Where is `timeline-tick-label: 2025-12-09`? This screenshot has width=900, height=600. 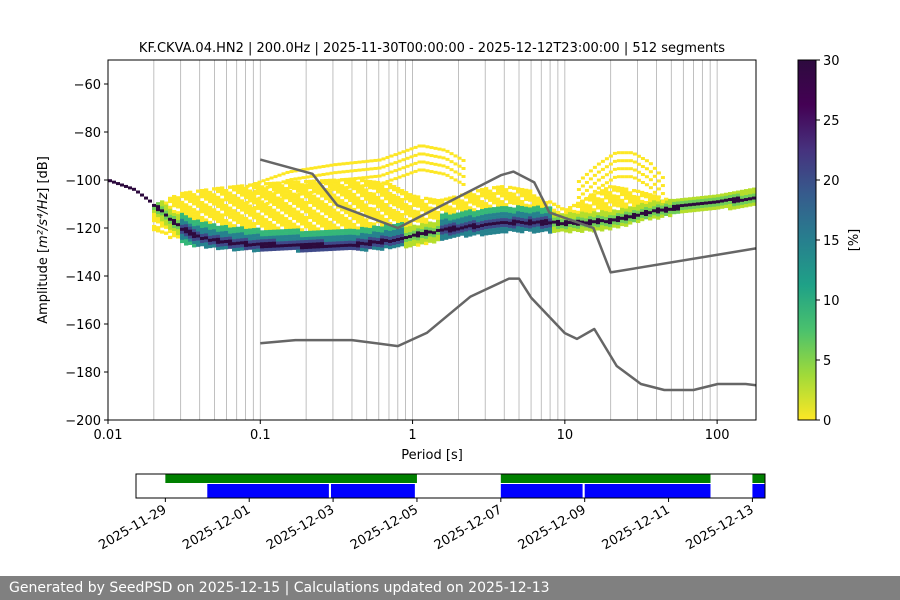
timeline-tick-label: 2025-12-09 is located at coordinates (552, 527).